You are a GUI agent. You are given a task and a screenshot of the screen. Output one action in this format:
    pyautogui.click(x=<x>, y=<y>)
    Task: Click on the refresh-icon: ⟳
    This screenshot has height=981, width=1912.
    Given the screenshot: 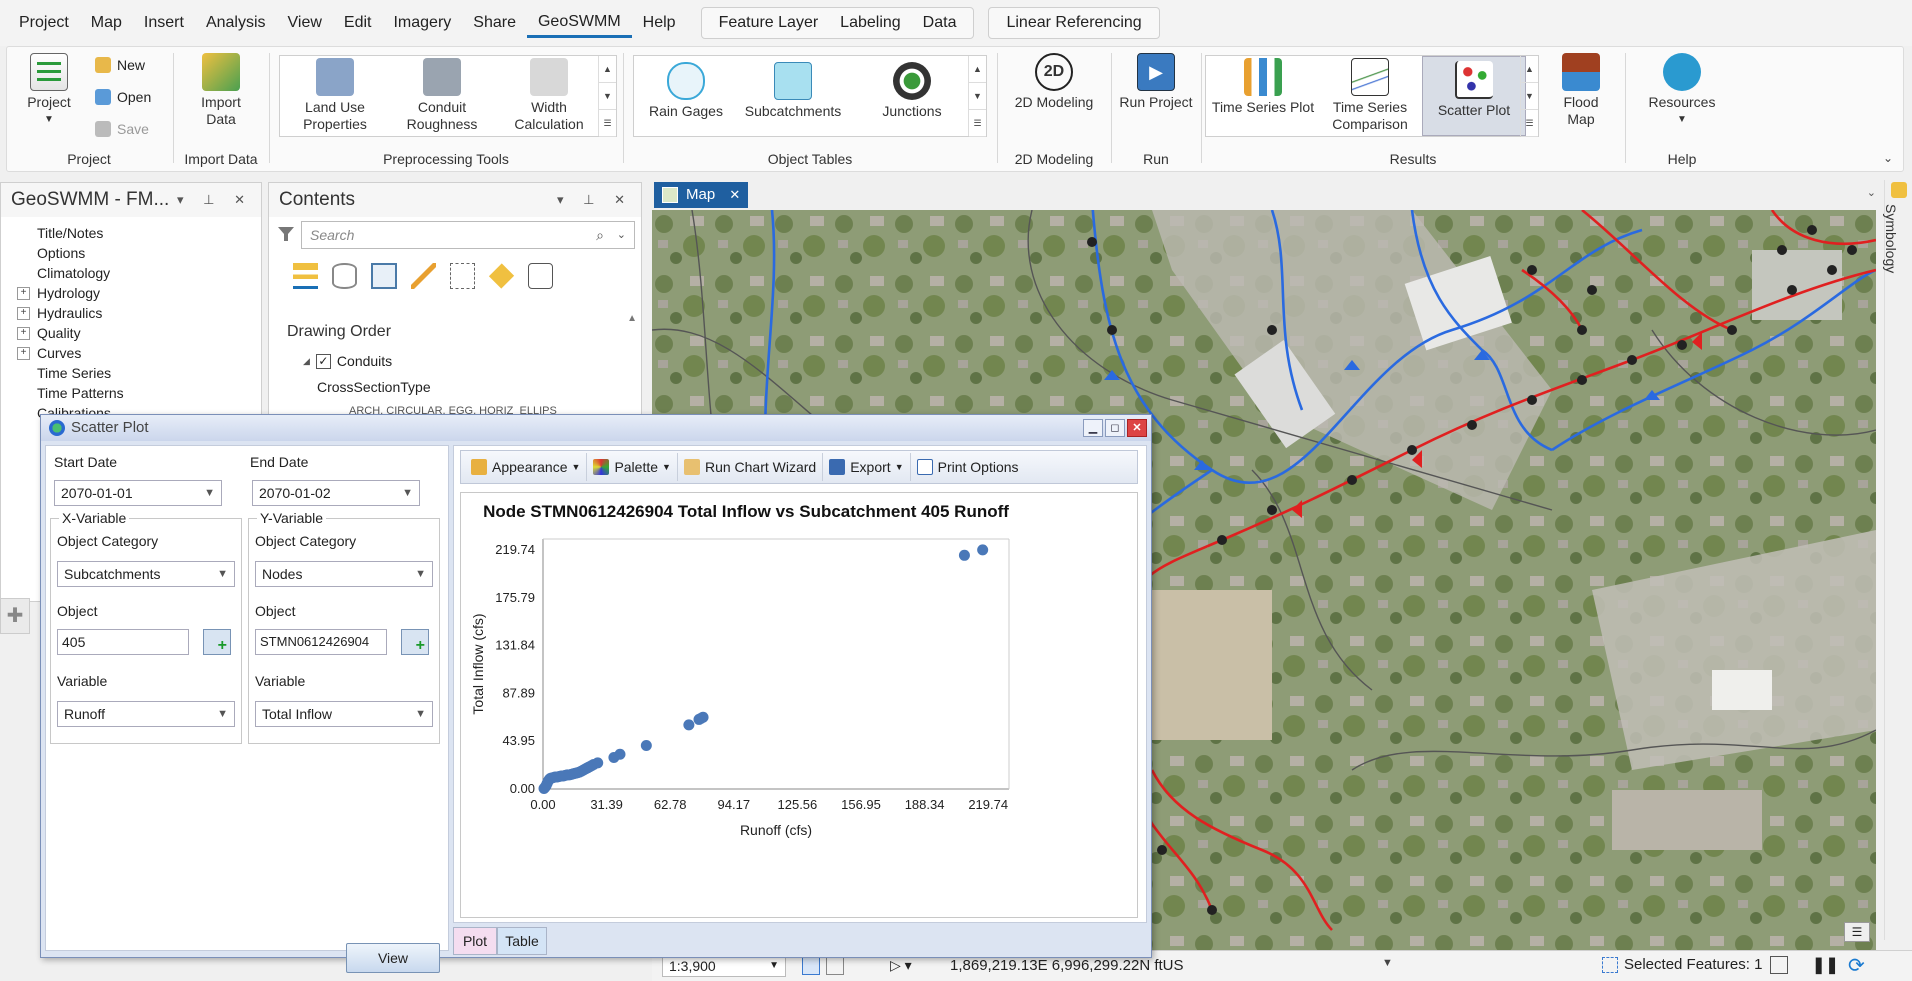 What is the action you would take?
    pyautogui.click(x=1856, y=966)
    